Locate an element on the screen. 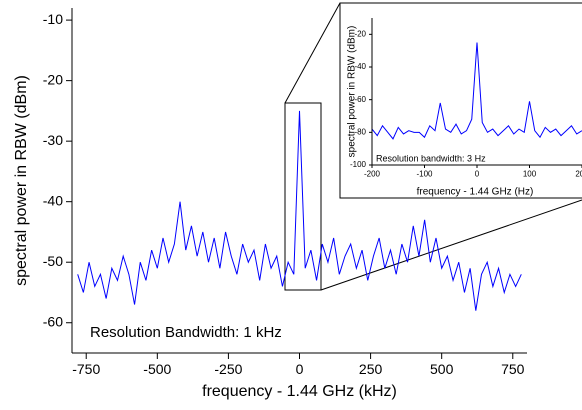 This screenshot has height=410, width=582. y-tick-label: -30 is located at coordinates (53, 140).